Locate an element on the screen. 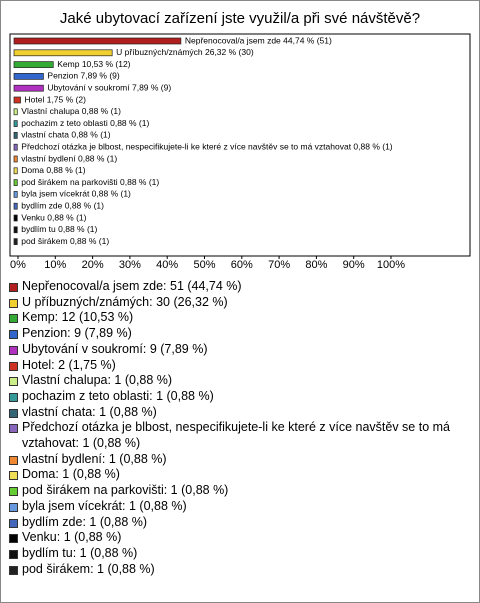 This screenshot has width=480, height=603. legend-item: pochazim z teto oblasti: 1 (0,88 %) is located at coordinates (236, 397).